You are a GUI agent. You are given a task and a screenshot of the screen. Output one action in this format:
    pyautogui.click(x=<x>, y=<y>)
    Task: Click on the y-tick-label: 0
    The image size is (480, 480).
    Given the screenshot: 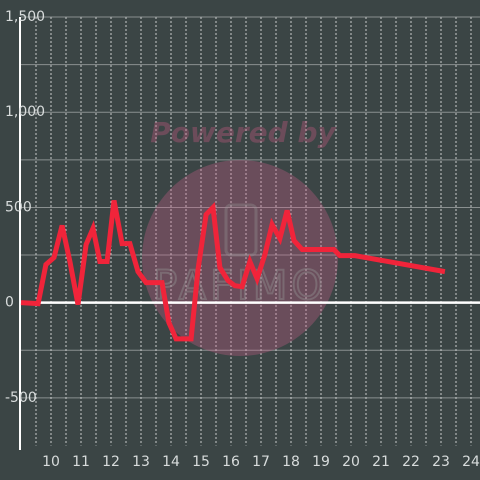 What is the action you would take?
    pyautogui.click(x=9, y=303)
    